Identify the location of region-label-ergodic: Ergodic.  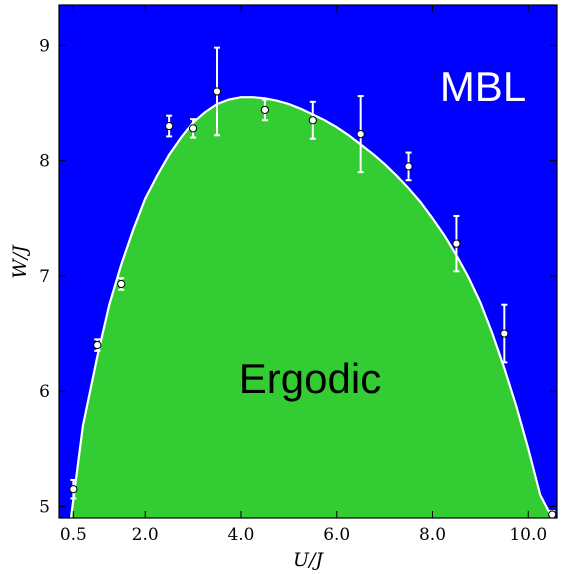
(310, 378).